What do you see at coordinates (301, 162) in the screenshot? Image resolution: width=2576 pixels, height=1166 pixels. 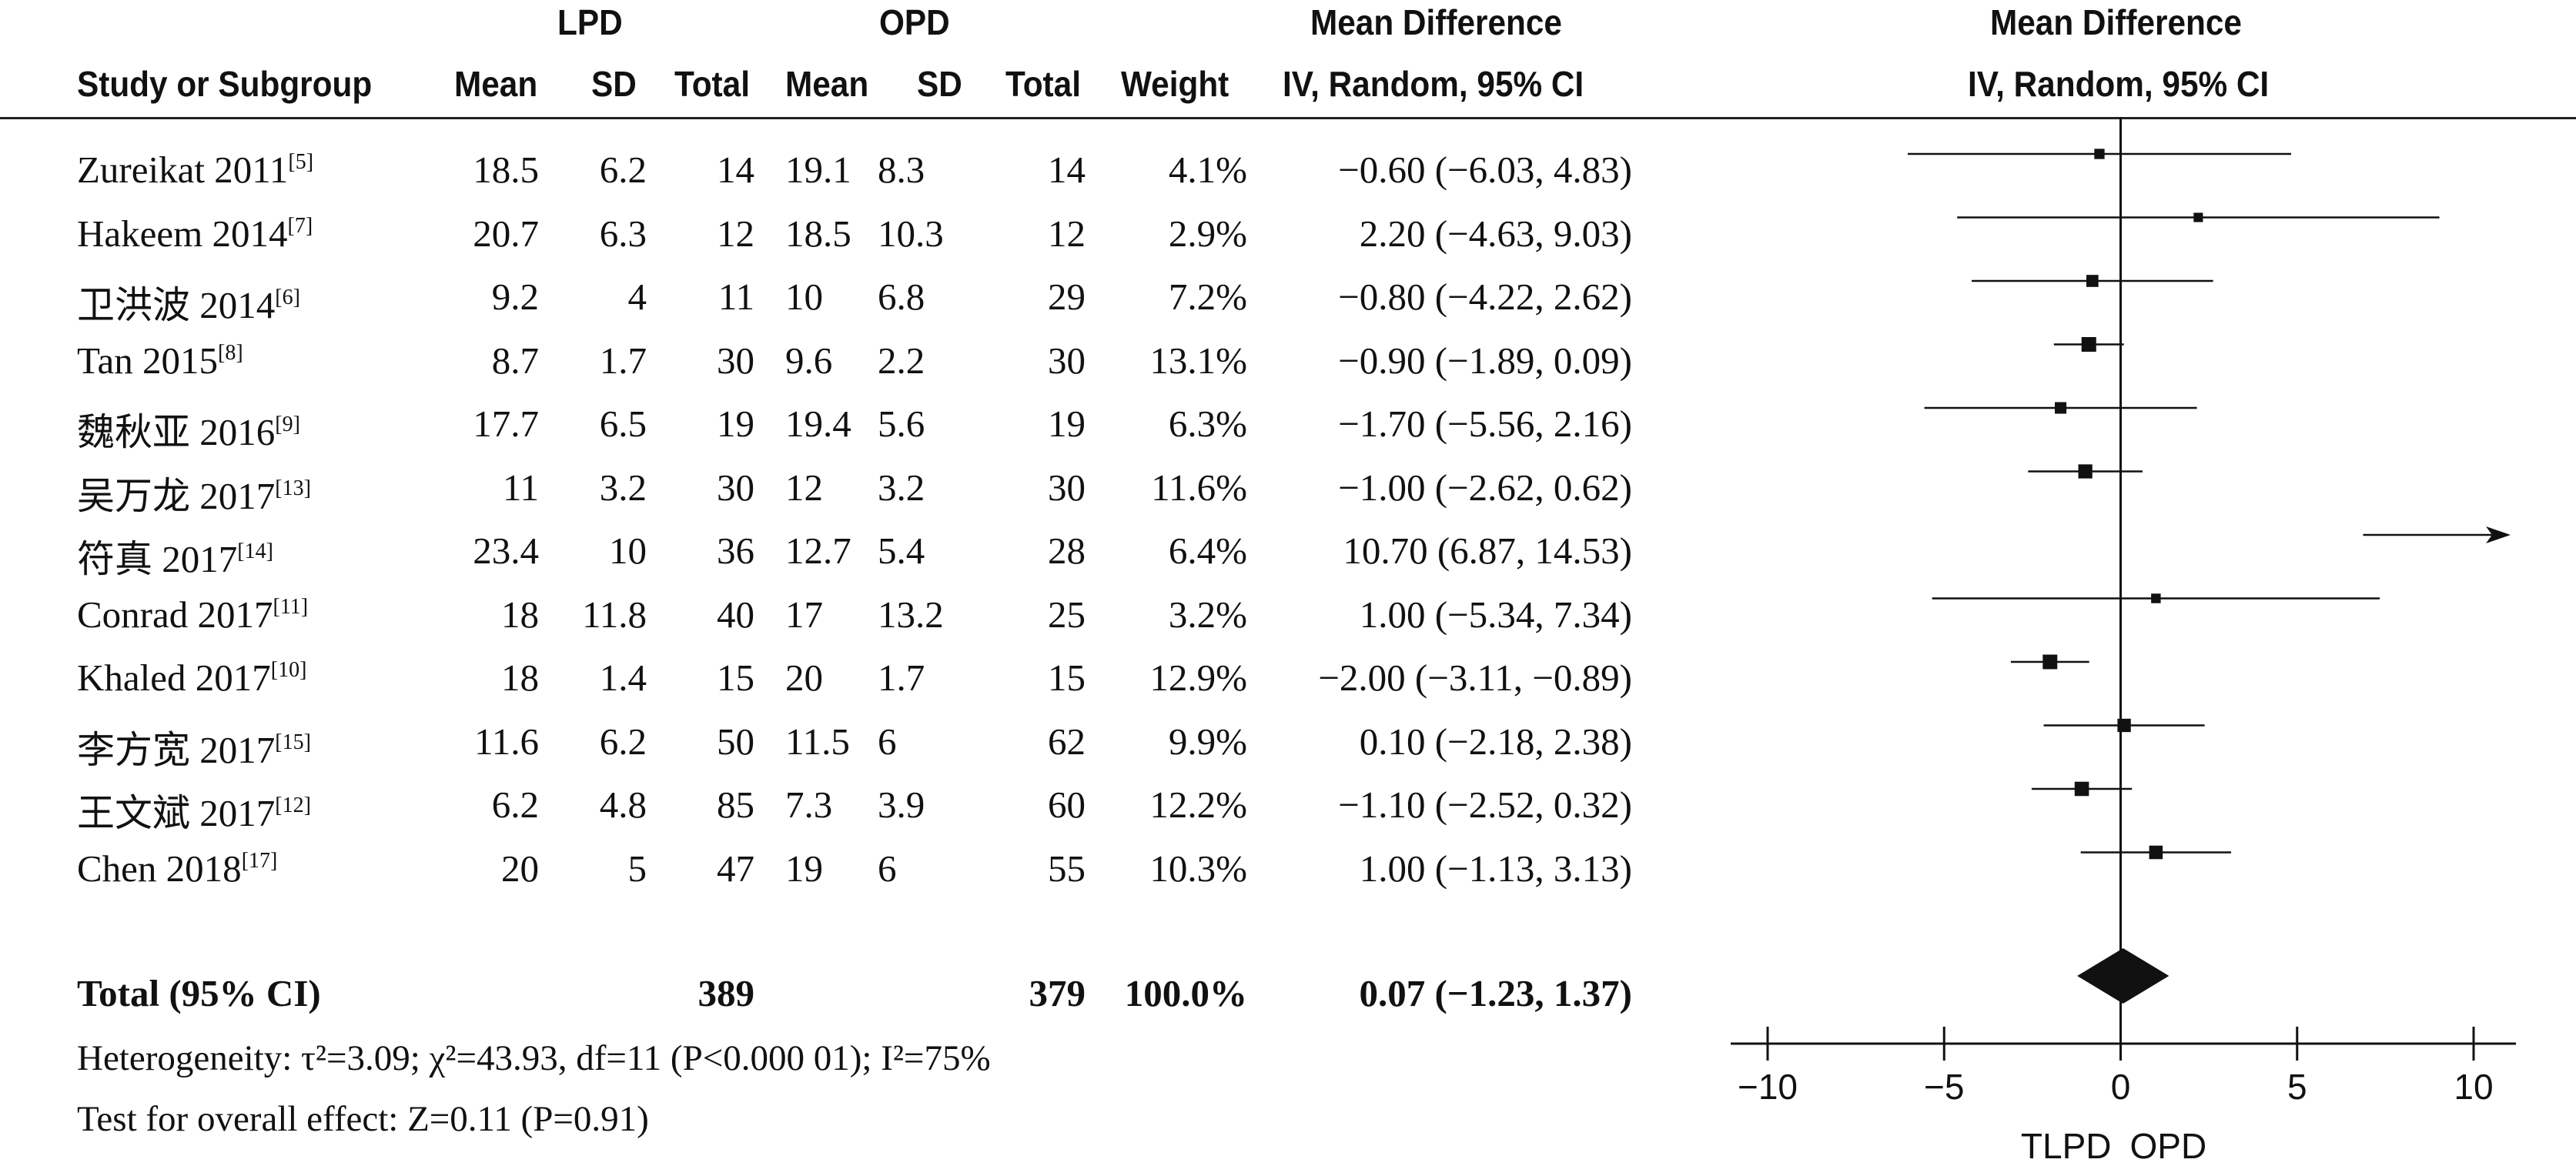 I see `study-reference: [5]` at bounding box center [301, 162].